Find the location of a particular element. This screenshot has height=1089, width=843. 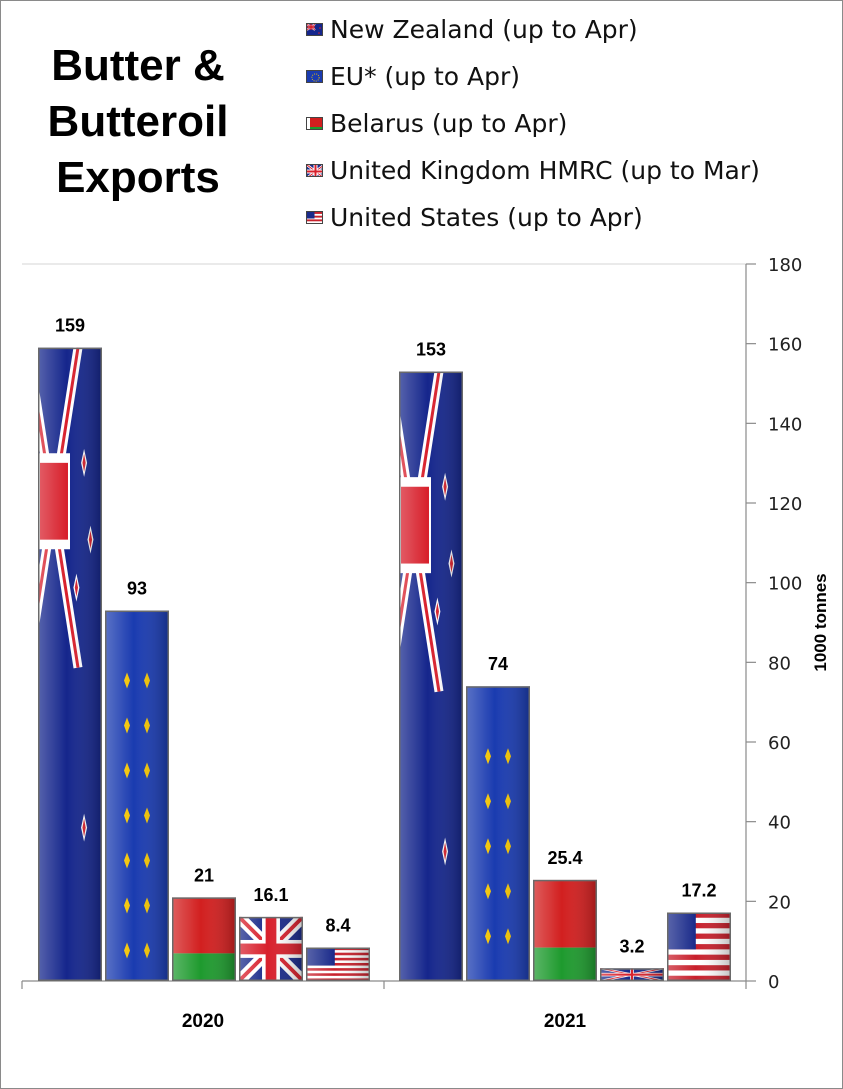

bar-new-zealand-2021 is located at coordinates (431, 676).